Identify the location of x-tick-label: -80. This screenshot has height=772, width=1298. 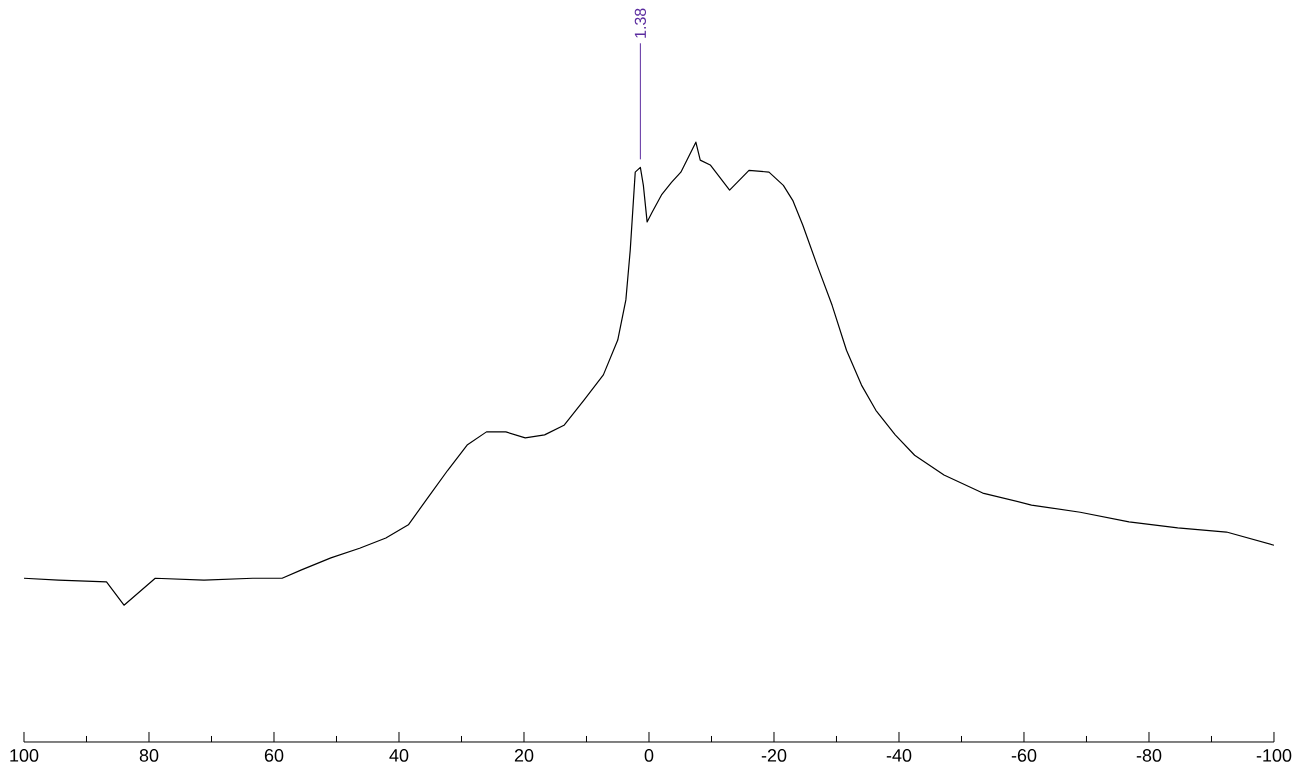
(1149, 755).